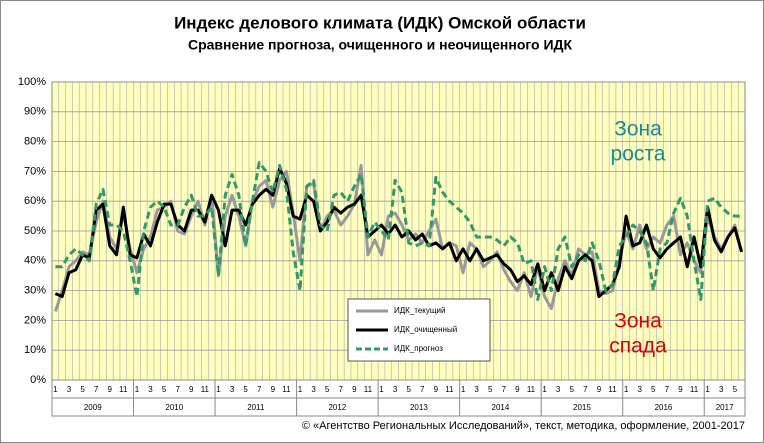 The width and height of the screenshot is (764, 443). What do you see at coordinates (35, 171) in the screenshot?
I see `y-tick-label: 70%` at bounding box center [35, 171].